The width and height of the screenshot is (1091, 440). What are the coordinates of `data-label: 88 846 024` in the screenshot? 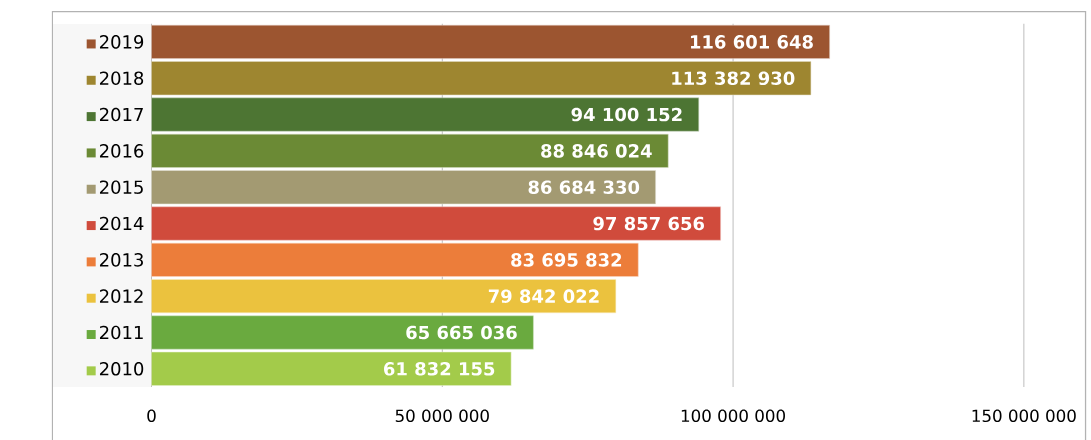 It's located at (596, 151).